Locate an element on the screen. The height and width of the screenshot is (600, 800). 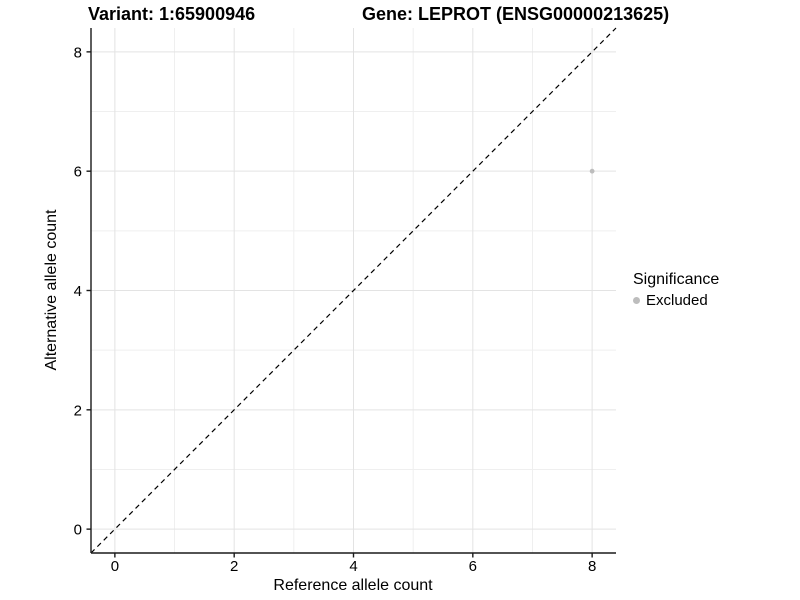
y-tick-label: 0 is located at coordinates (78, 530).